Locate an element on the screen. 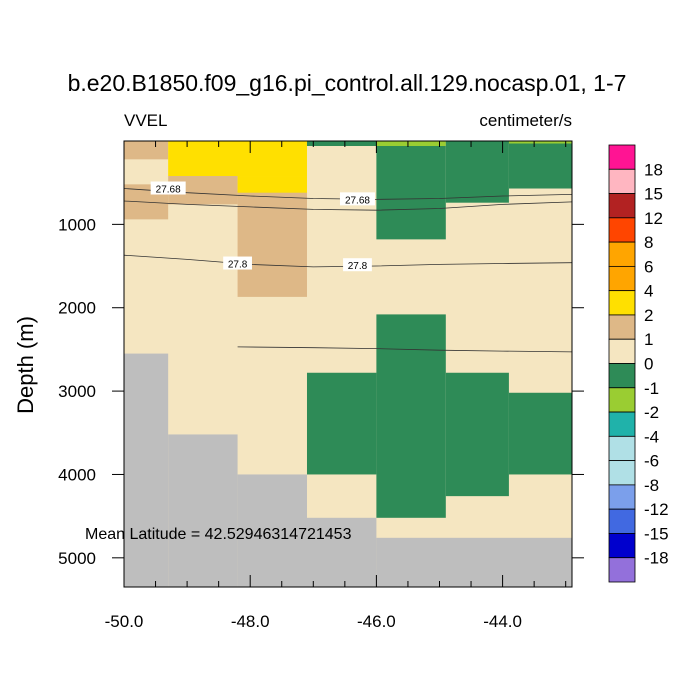 This screenshot has width=700, height=700. colorbar: 18 15 12 8 6 4 2 1 0 -1 -2 -4 -6 -8 -12 -15 -18 is located at coordinates (638, 363).